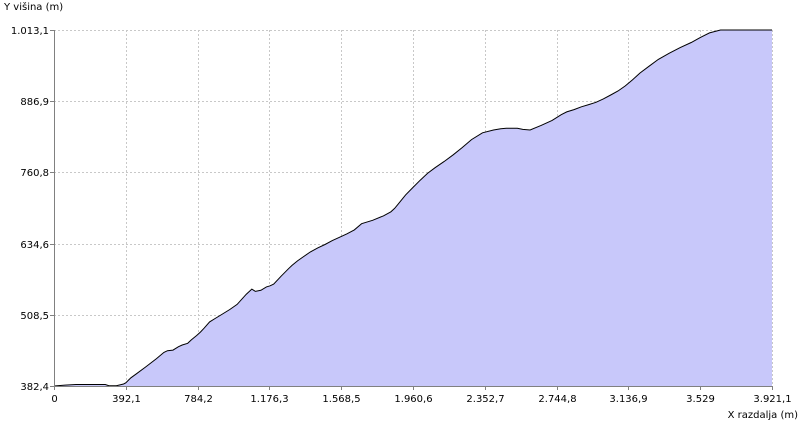 The height and width of the screenshot is (424, 800). Describe the element at coordinates (198, 399) in the screenshot. I see `x-tick-label: 784,2` at that location.